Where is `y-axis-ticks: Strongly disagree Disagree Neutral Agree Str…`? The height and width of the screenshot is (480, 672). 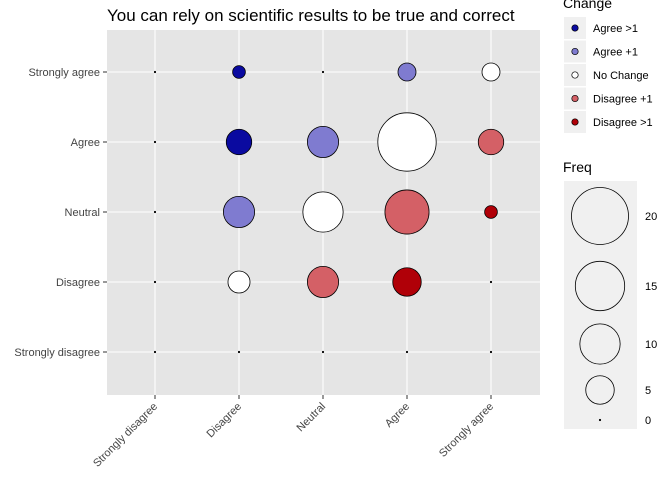 y-axis-ticks: Strongly disagree Disagree Neutral Agree Str… is located at coordinates (60, 213).